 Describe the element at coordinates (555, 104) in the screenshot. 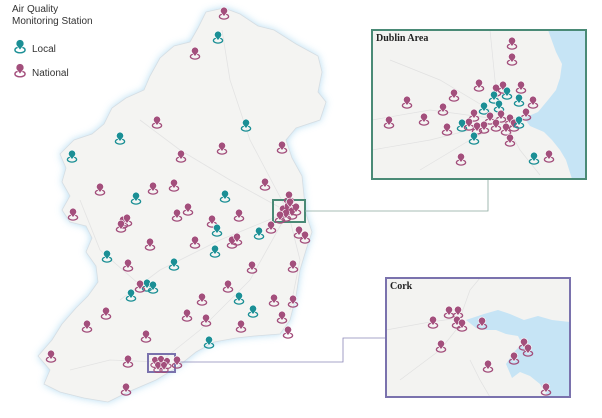

I see `dublin-bay-sea` at that location.